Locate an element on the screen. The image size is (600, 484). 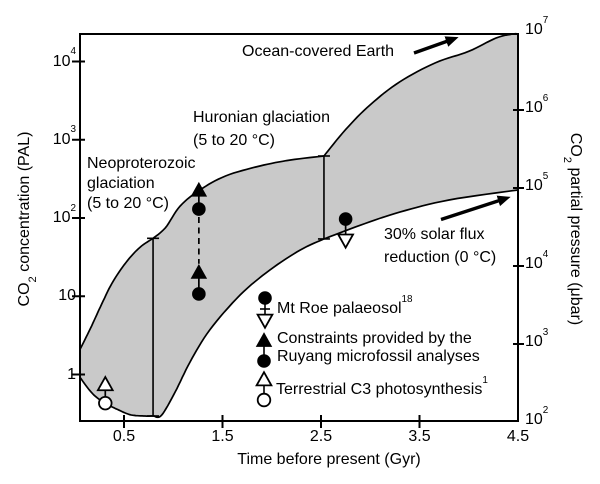
x-tick-label: 3.5 is located at coordinates (419, 436).